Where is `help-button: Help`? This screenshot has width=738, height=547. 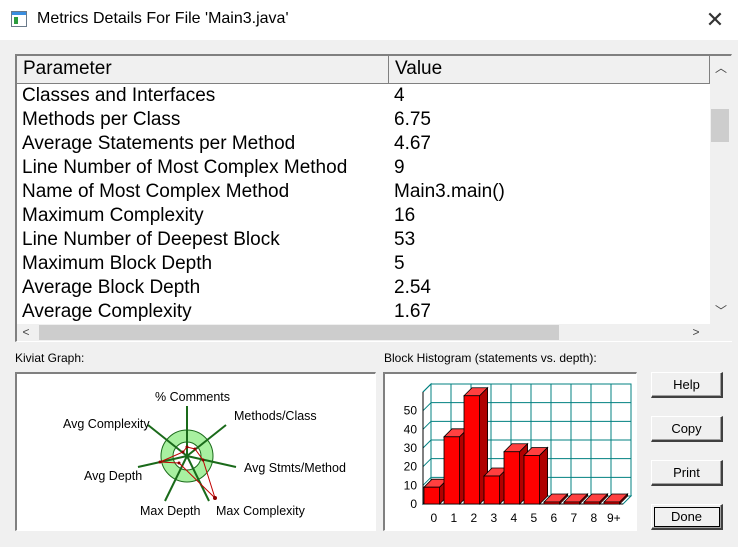 help-button: Help is located at coordinates (687, 385).